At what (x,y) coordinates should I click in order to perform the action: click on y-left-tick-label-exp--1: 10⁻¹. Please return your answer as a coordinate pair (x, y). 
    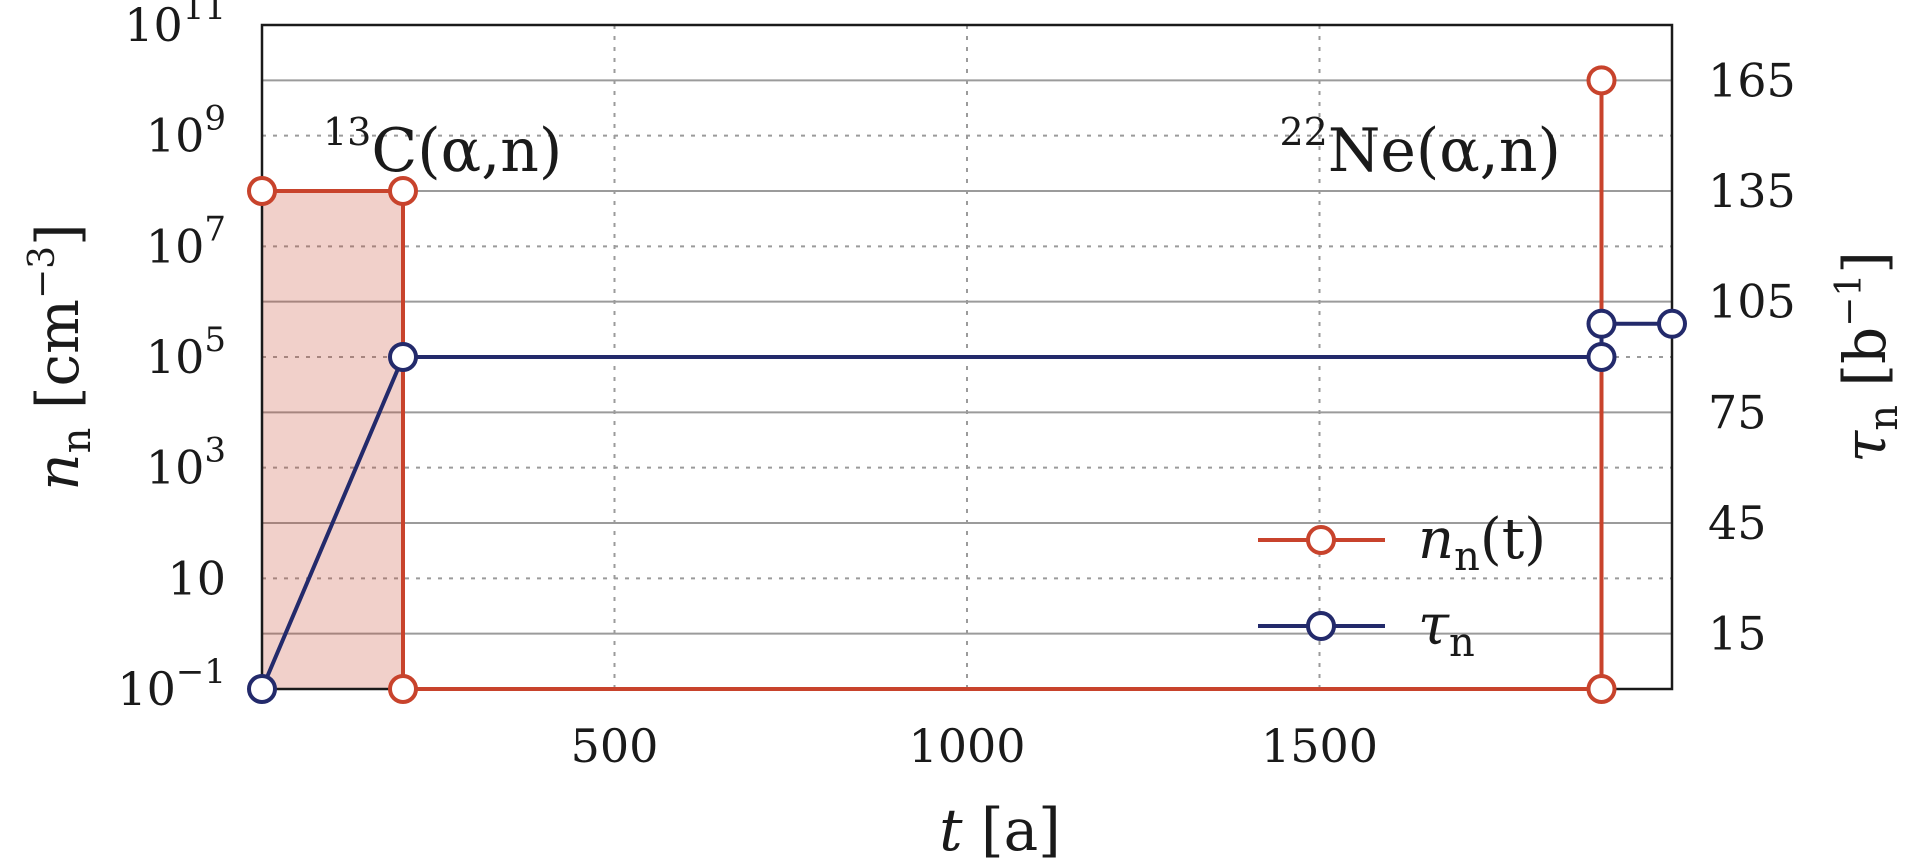
    Looking at the image, I should click on (171, 684).